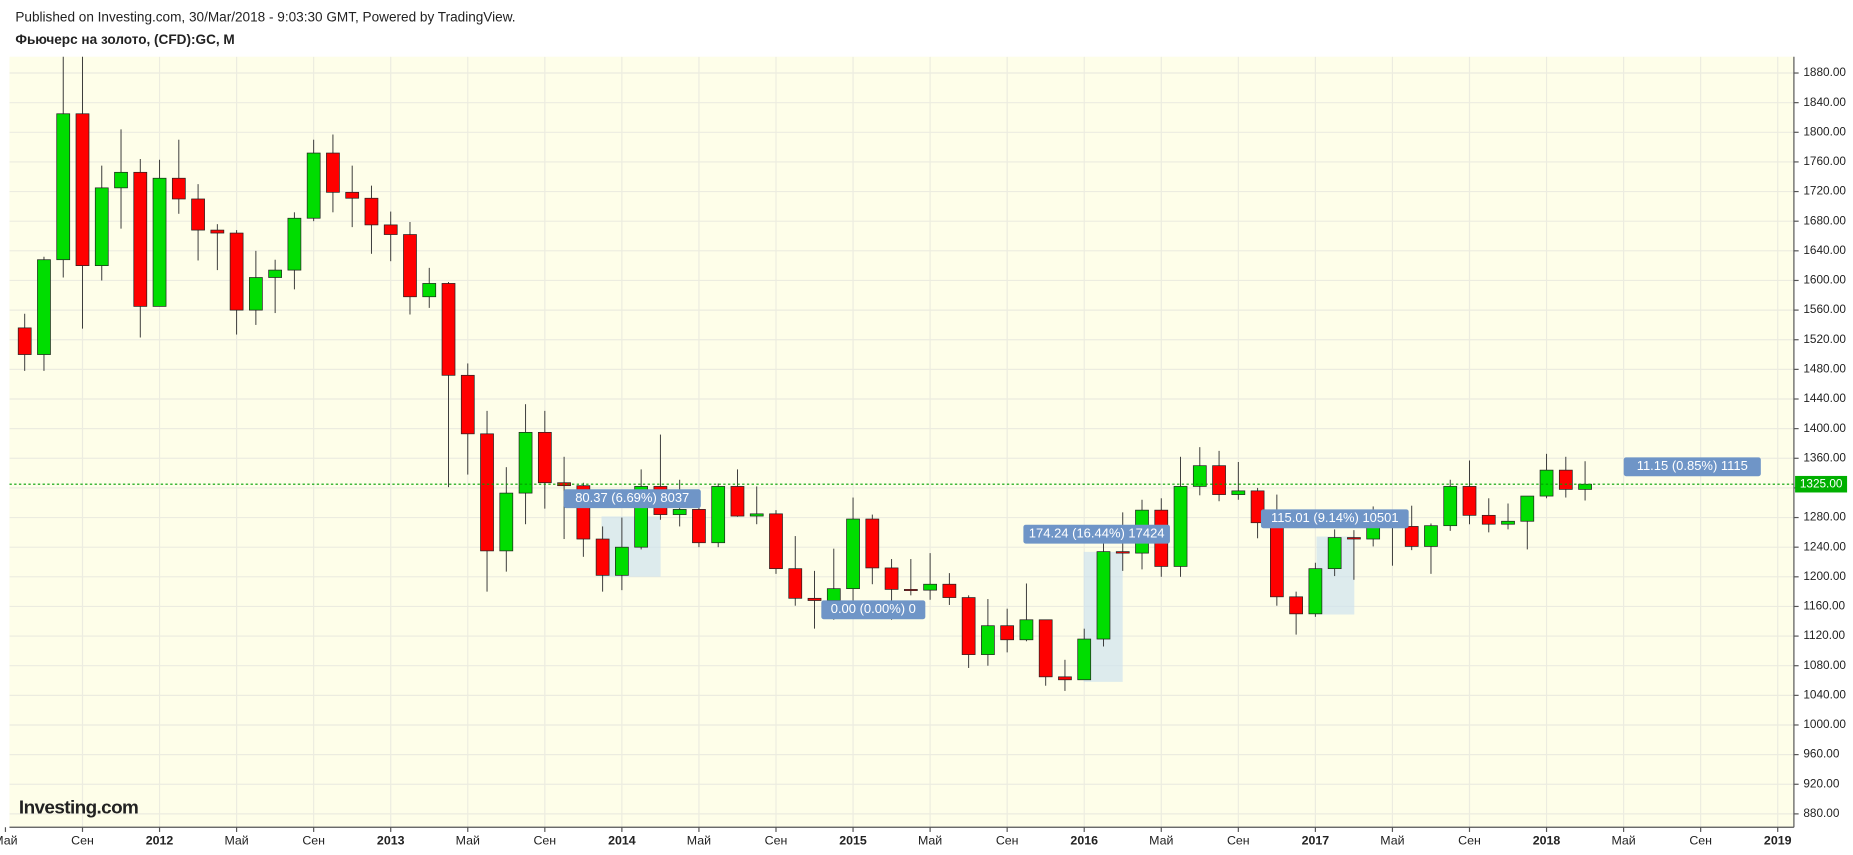 The width and height of the screenshot is (1853, 855). Describe the element at coordinates (1824, 517) in the screenshot. I see `y-tick-label: 1280.00` at that location.